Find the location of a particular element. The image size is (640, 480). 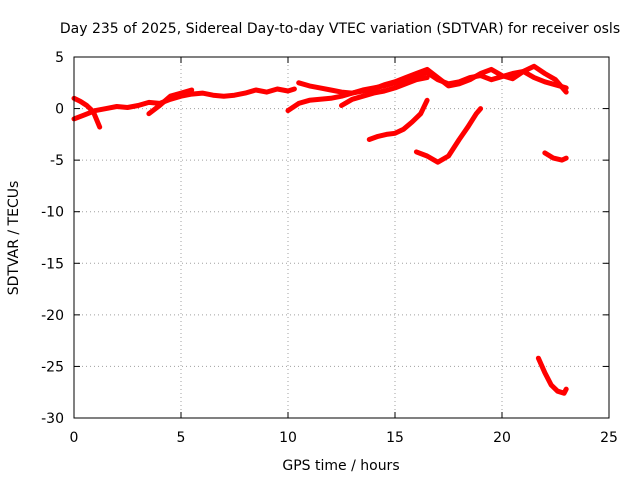

x-tick-label: 5 is located at coordinates (181, 438).